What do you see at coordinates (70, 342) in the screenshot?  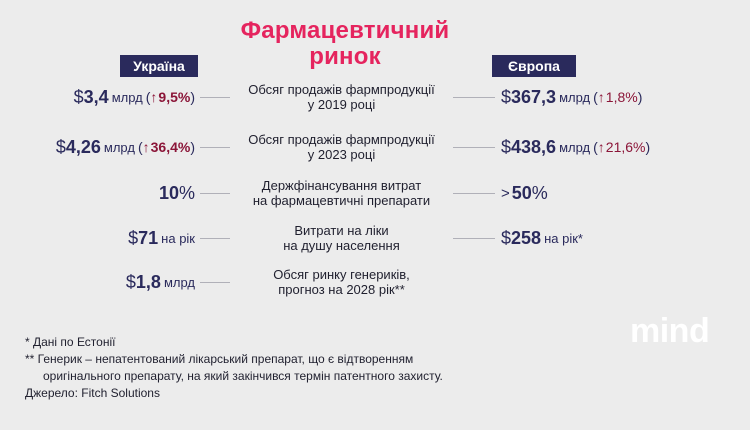 I see `footnote-1: * Дані по Естонії` at bounding box center [70, 342].